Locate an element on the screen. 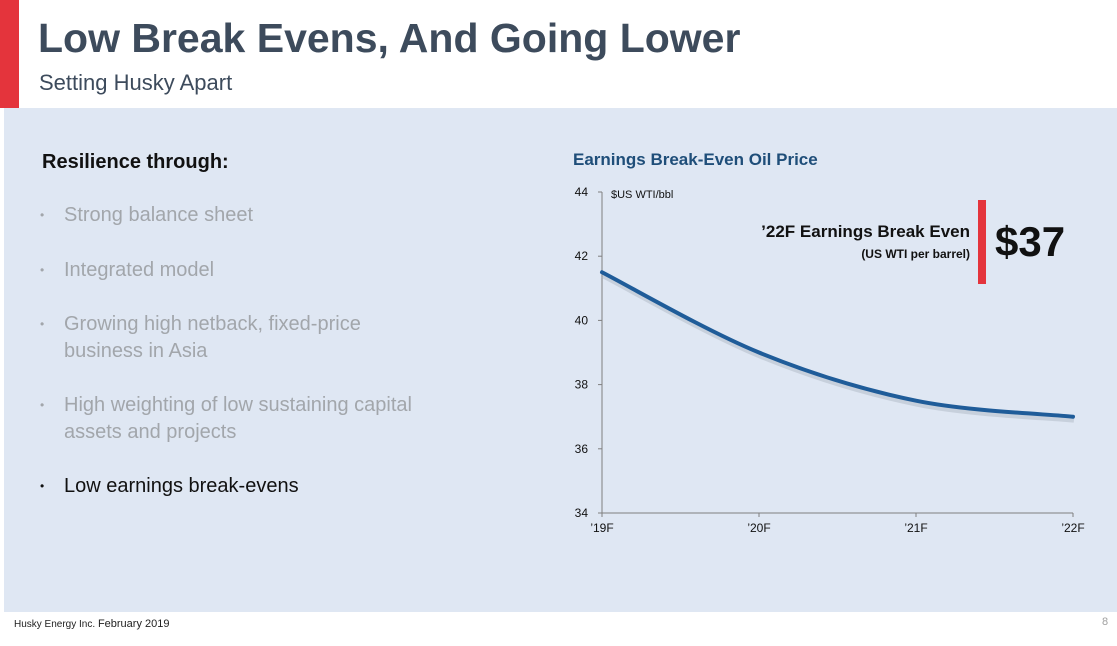  resilience-heading: Resilience through: is located at coordinates (135, 162).